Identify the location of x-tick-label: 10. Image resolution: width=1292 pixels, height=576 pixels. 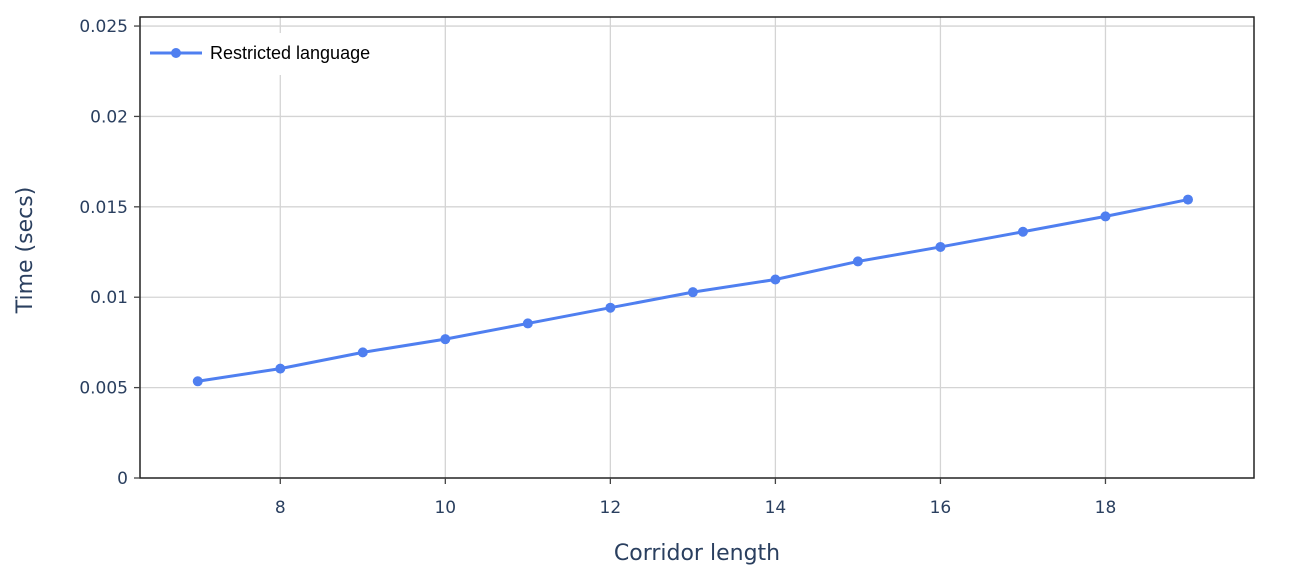
(445, 508).